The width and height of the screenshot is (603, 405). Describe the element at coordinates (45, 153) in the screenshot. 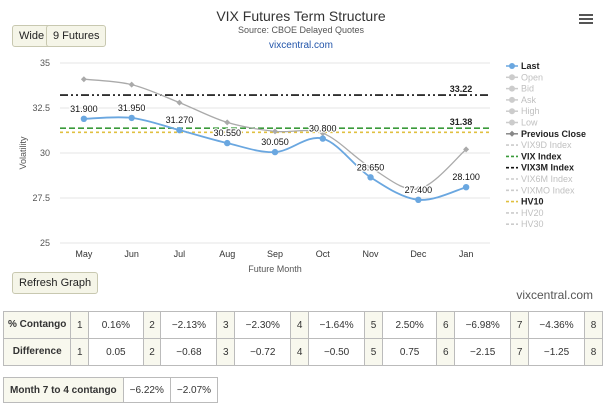

I see `y-tick-label: 30` at that location.